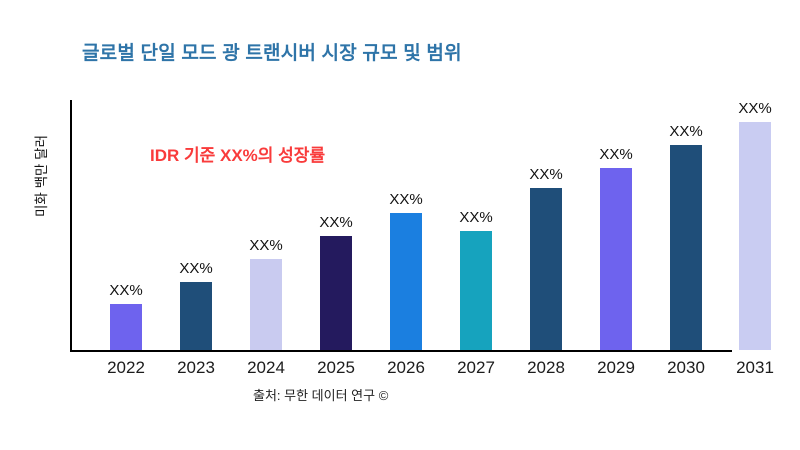 This screenshot has width=800, height=450. I want to click on x-tick-label-2026: 2026, so click(406, 367).